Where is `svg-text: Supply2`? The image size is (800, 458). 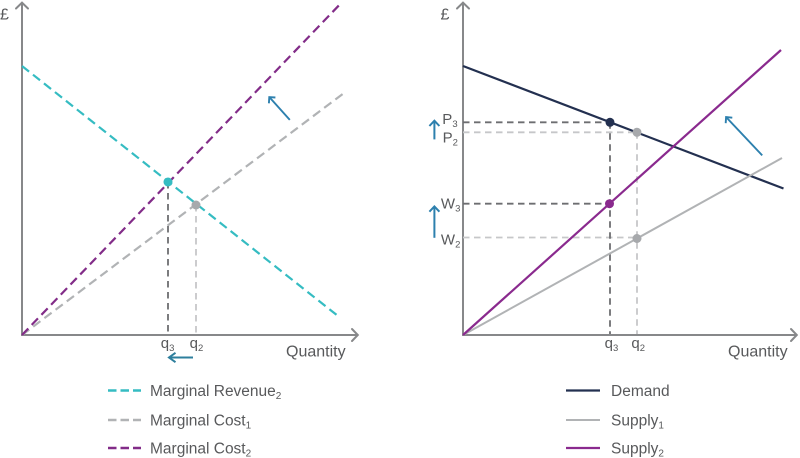 svg-text: Supply2 is located at coordinates (637, 449).